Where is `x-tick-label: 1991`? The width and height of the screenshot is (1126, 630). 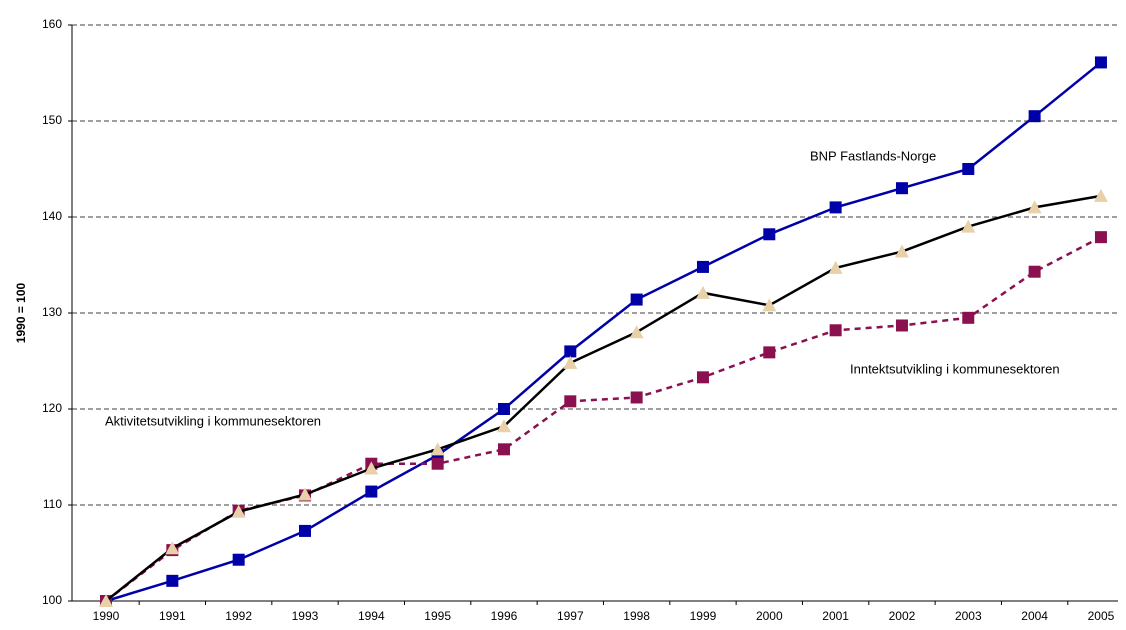
x-tick-label: 1991 is located at coordinates (172, 616).